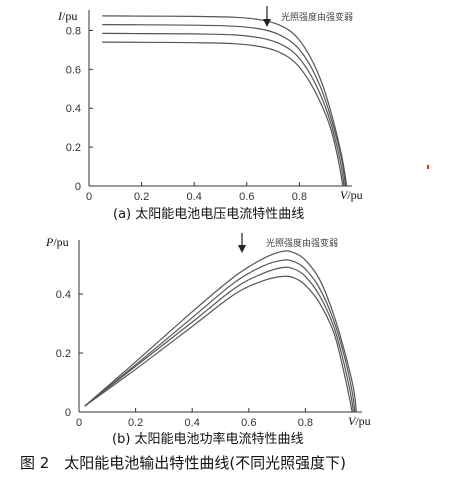 The width and height of the screenshot is (472, 478). Describe the element at coordinates (317, 17) in the screenshot. I see `iv-annotation-text: 光照强度由强变弱` at that location.